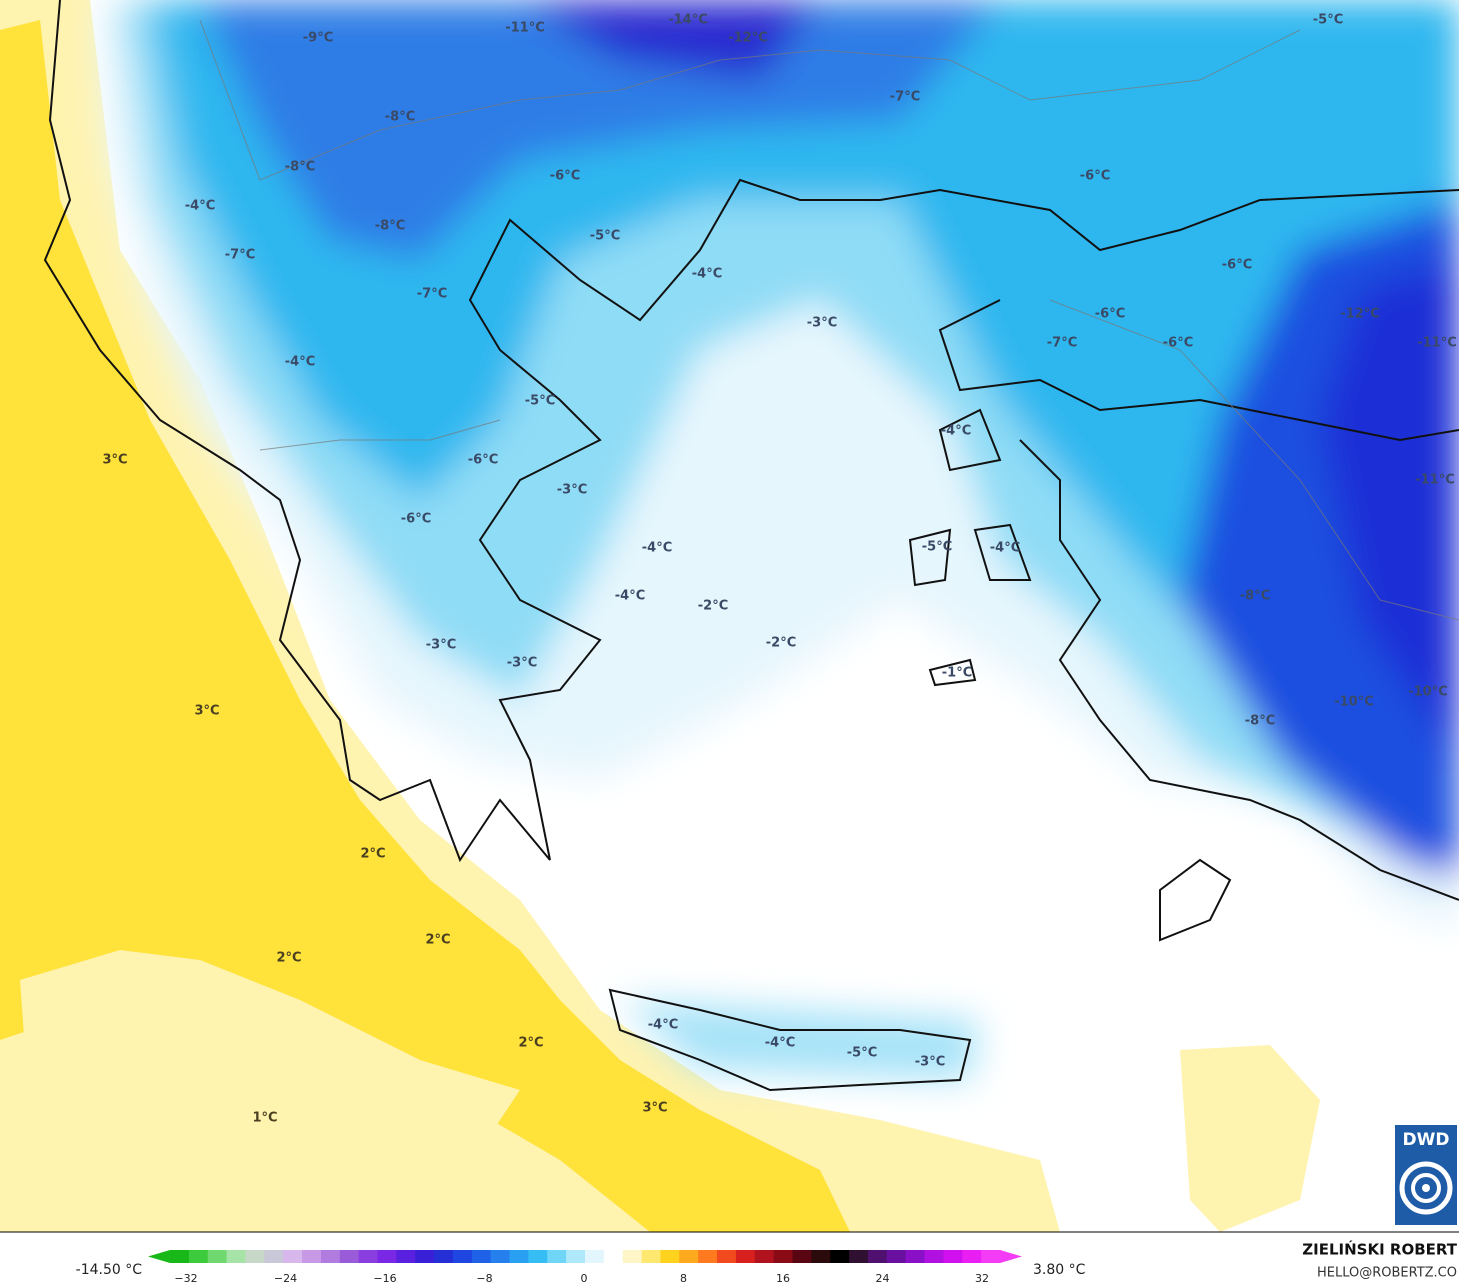 Image resolution: width=1459 pixels, height=1287 pixels. I want to click on colorbar-tick-label: −16, so click(384, 1278).